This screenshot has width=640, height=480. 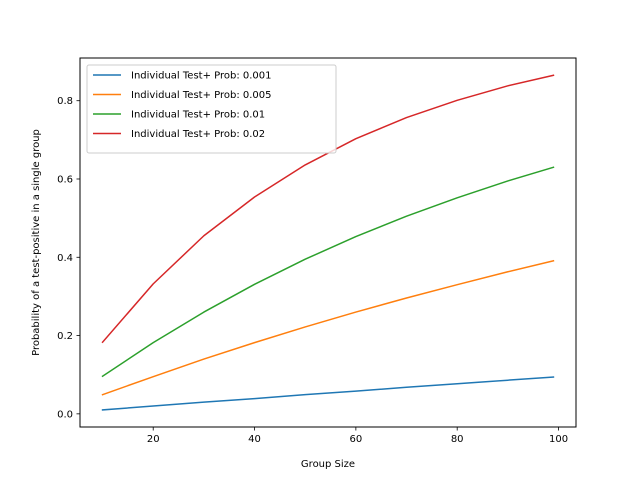 I want to click on x-tick-label: 40, so click(x=254, y=439).